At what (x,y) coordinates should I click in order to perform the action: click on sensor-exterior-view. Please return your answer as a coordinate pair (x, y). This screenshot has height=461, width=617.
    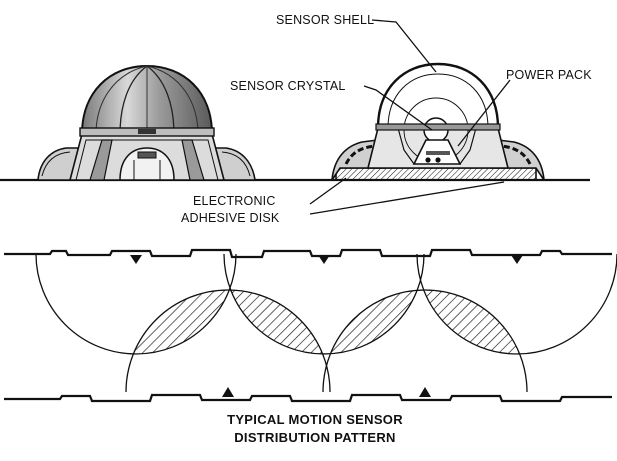
    Looking at the image, I should click on (146, 122).